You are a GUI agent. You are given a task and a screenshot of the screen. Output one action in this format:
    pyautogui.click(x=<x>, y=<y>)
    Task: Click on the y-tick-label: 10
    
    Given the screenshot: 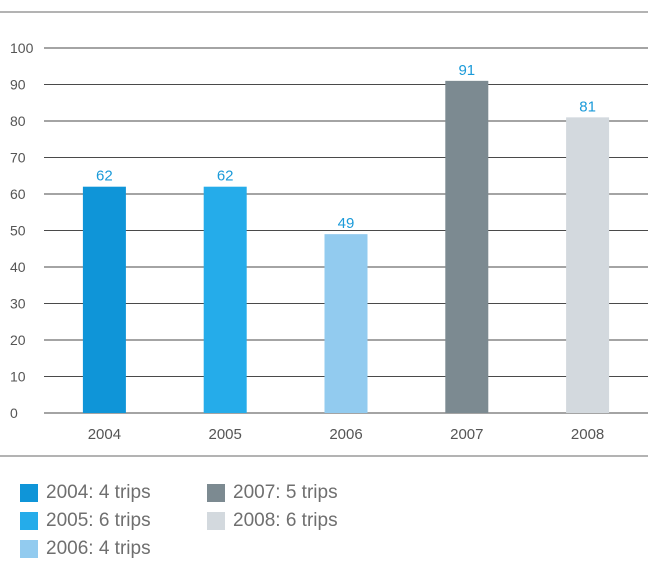 What is the action you would take?
    pyautogui.click(x=18, y=377)
    